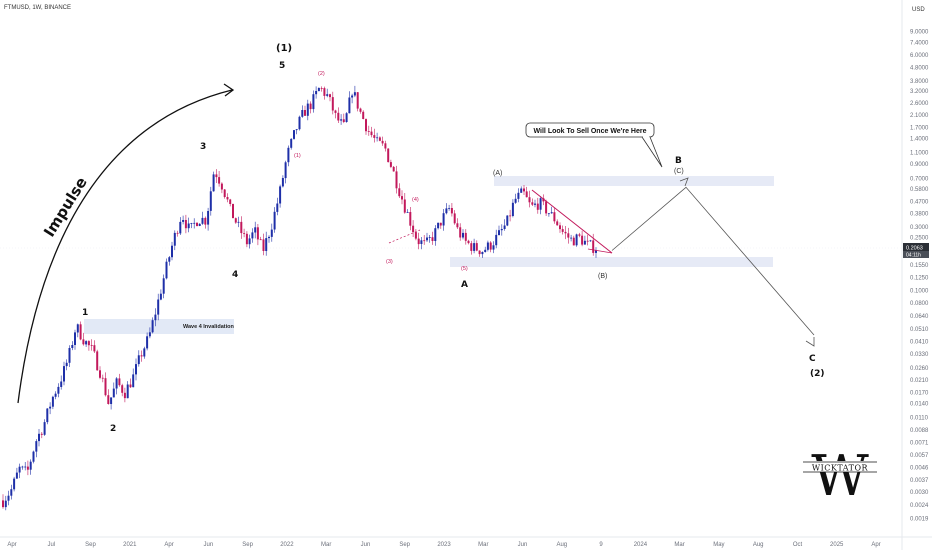  I want to click on y-tick-label: 1.1000, so click(919, 153).